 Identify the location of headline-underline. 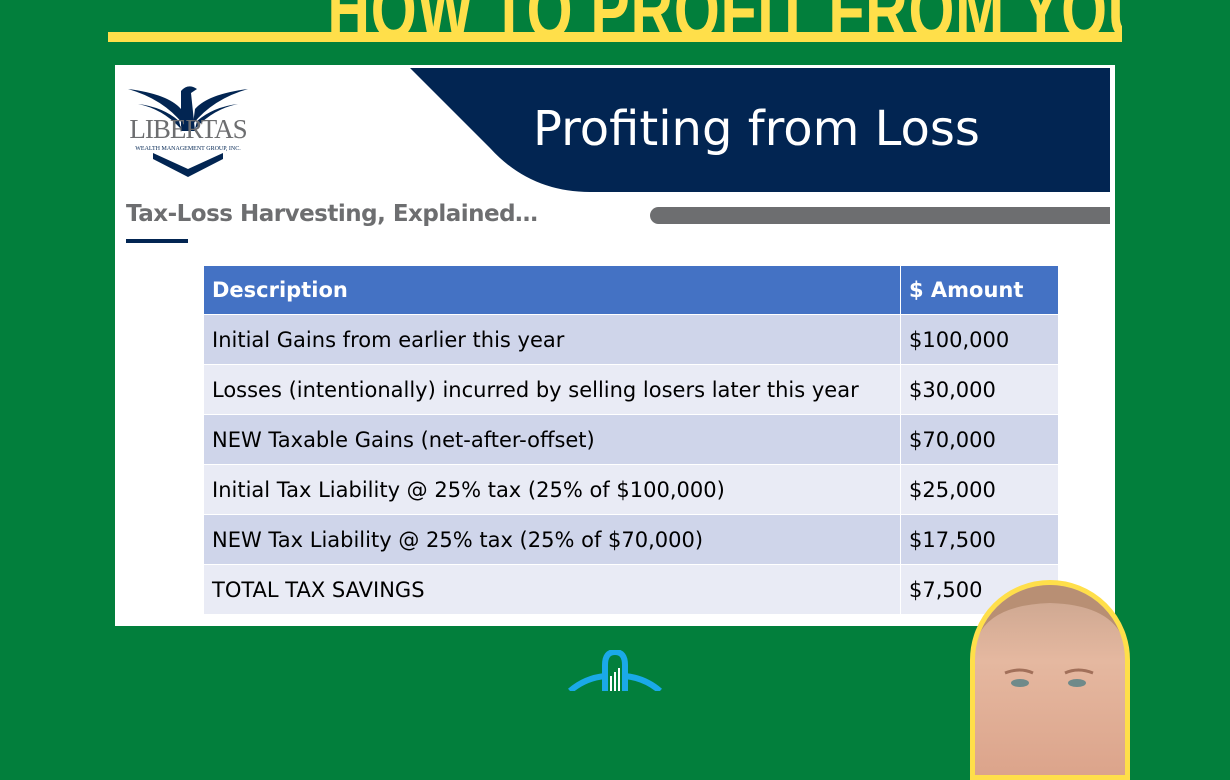
(615, 37).